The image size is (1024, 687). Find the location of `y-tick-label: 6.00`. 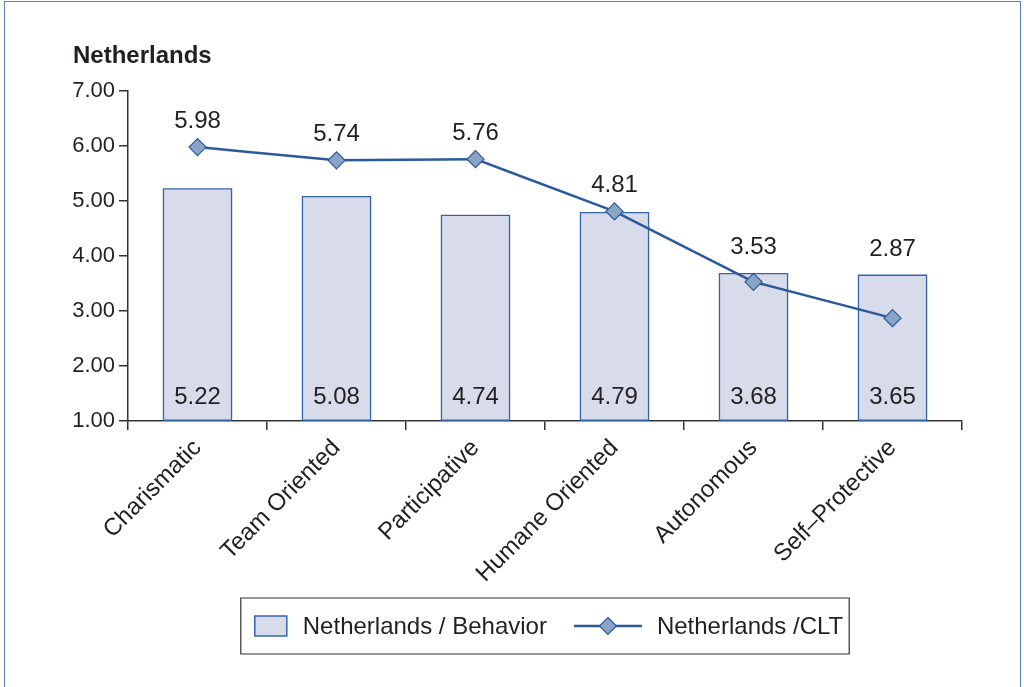

y-tick-label: 6.00 is located at coordinates (93, 145).